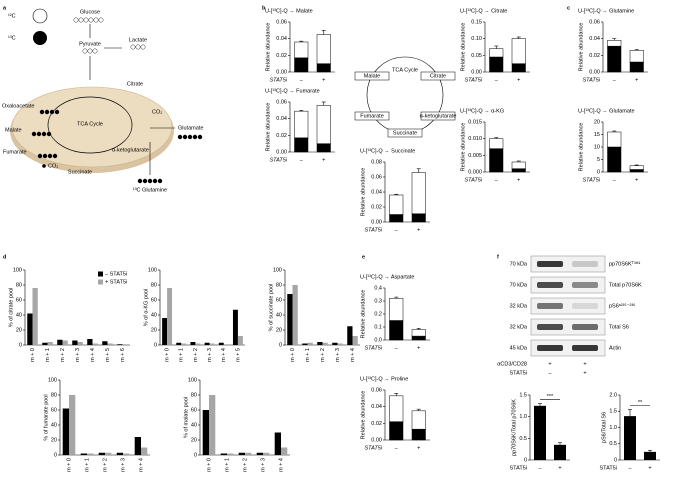  Describe the element at coordinates (54, 410) in the screenshot. I see `y-tick-label: 60` at that location.